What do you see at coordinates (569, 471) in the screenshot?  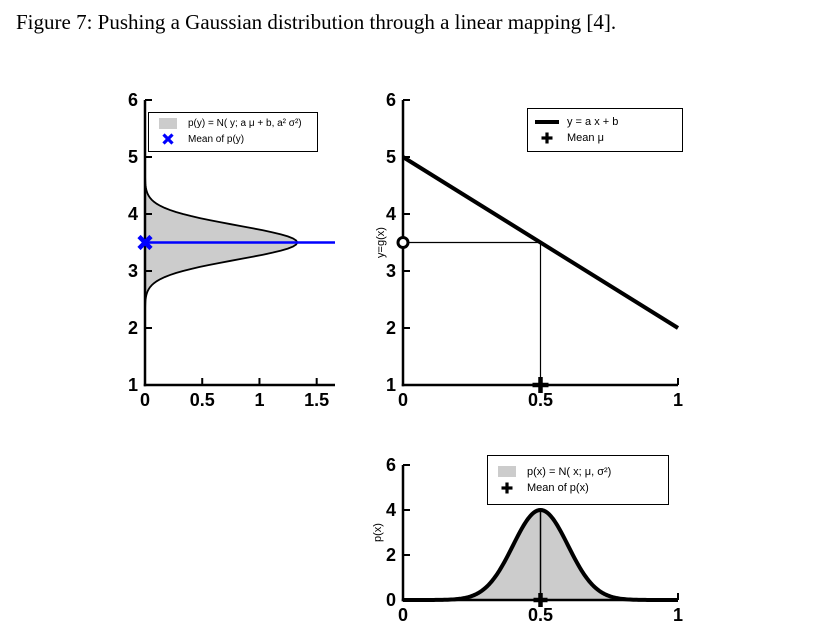 I see `legend-label: p(x) = N( x; μ, σ²)` at bounding box center [569, 471].